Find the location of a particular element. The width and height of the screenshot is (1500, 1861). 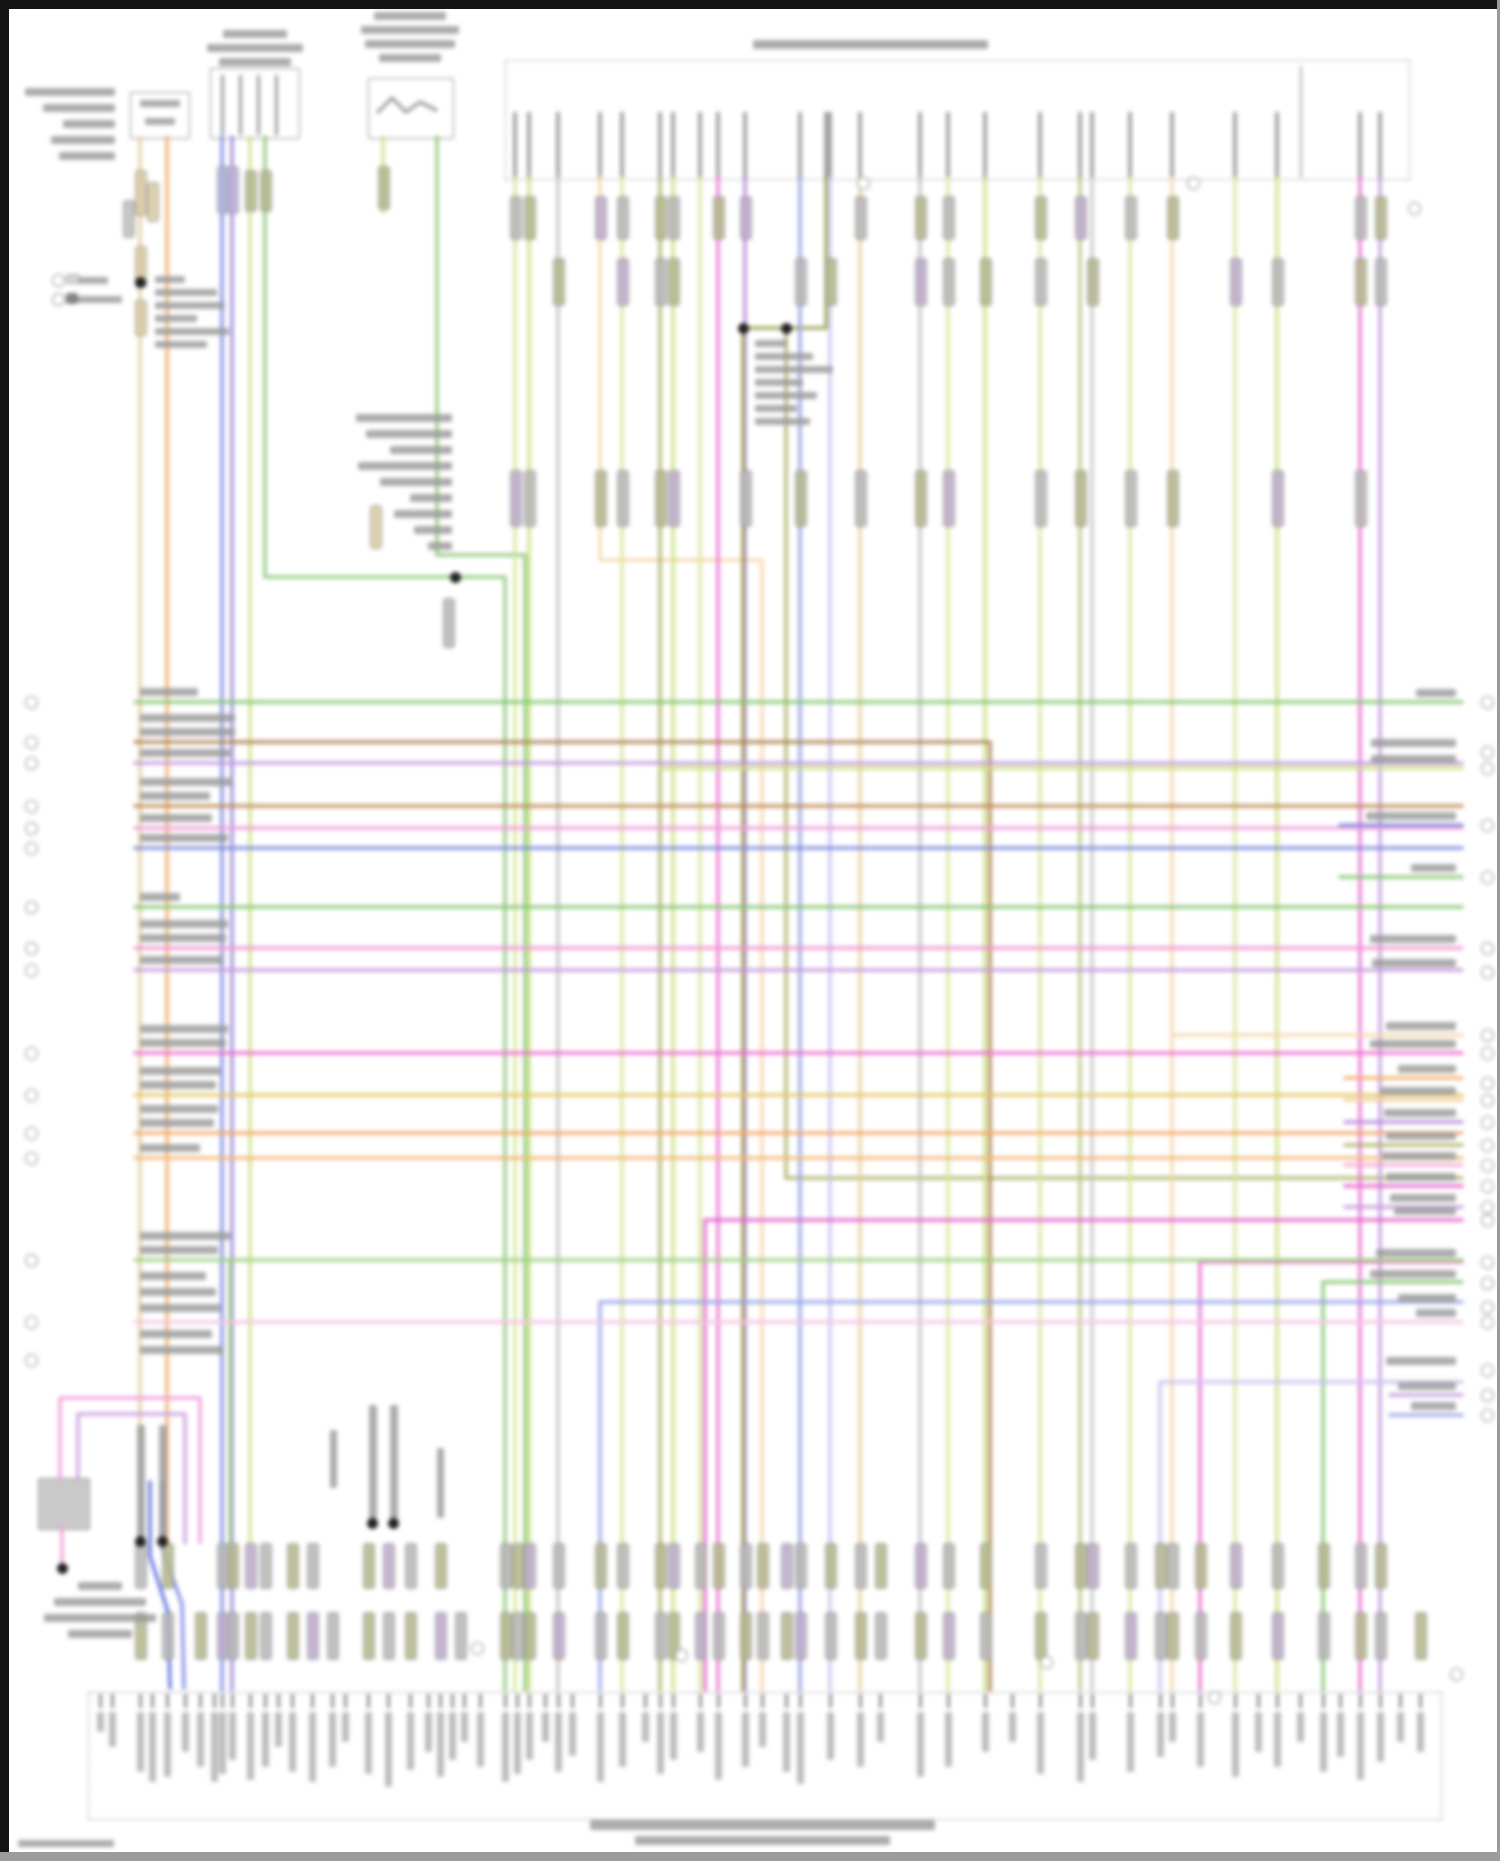

legend-splice-icon is located at coordinates (72, 298).